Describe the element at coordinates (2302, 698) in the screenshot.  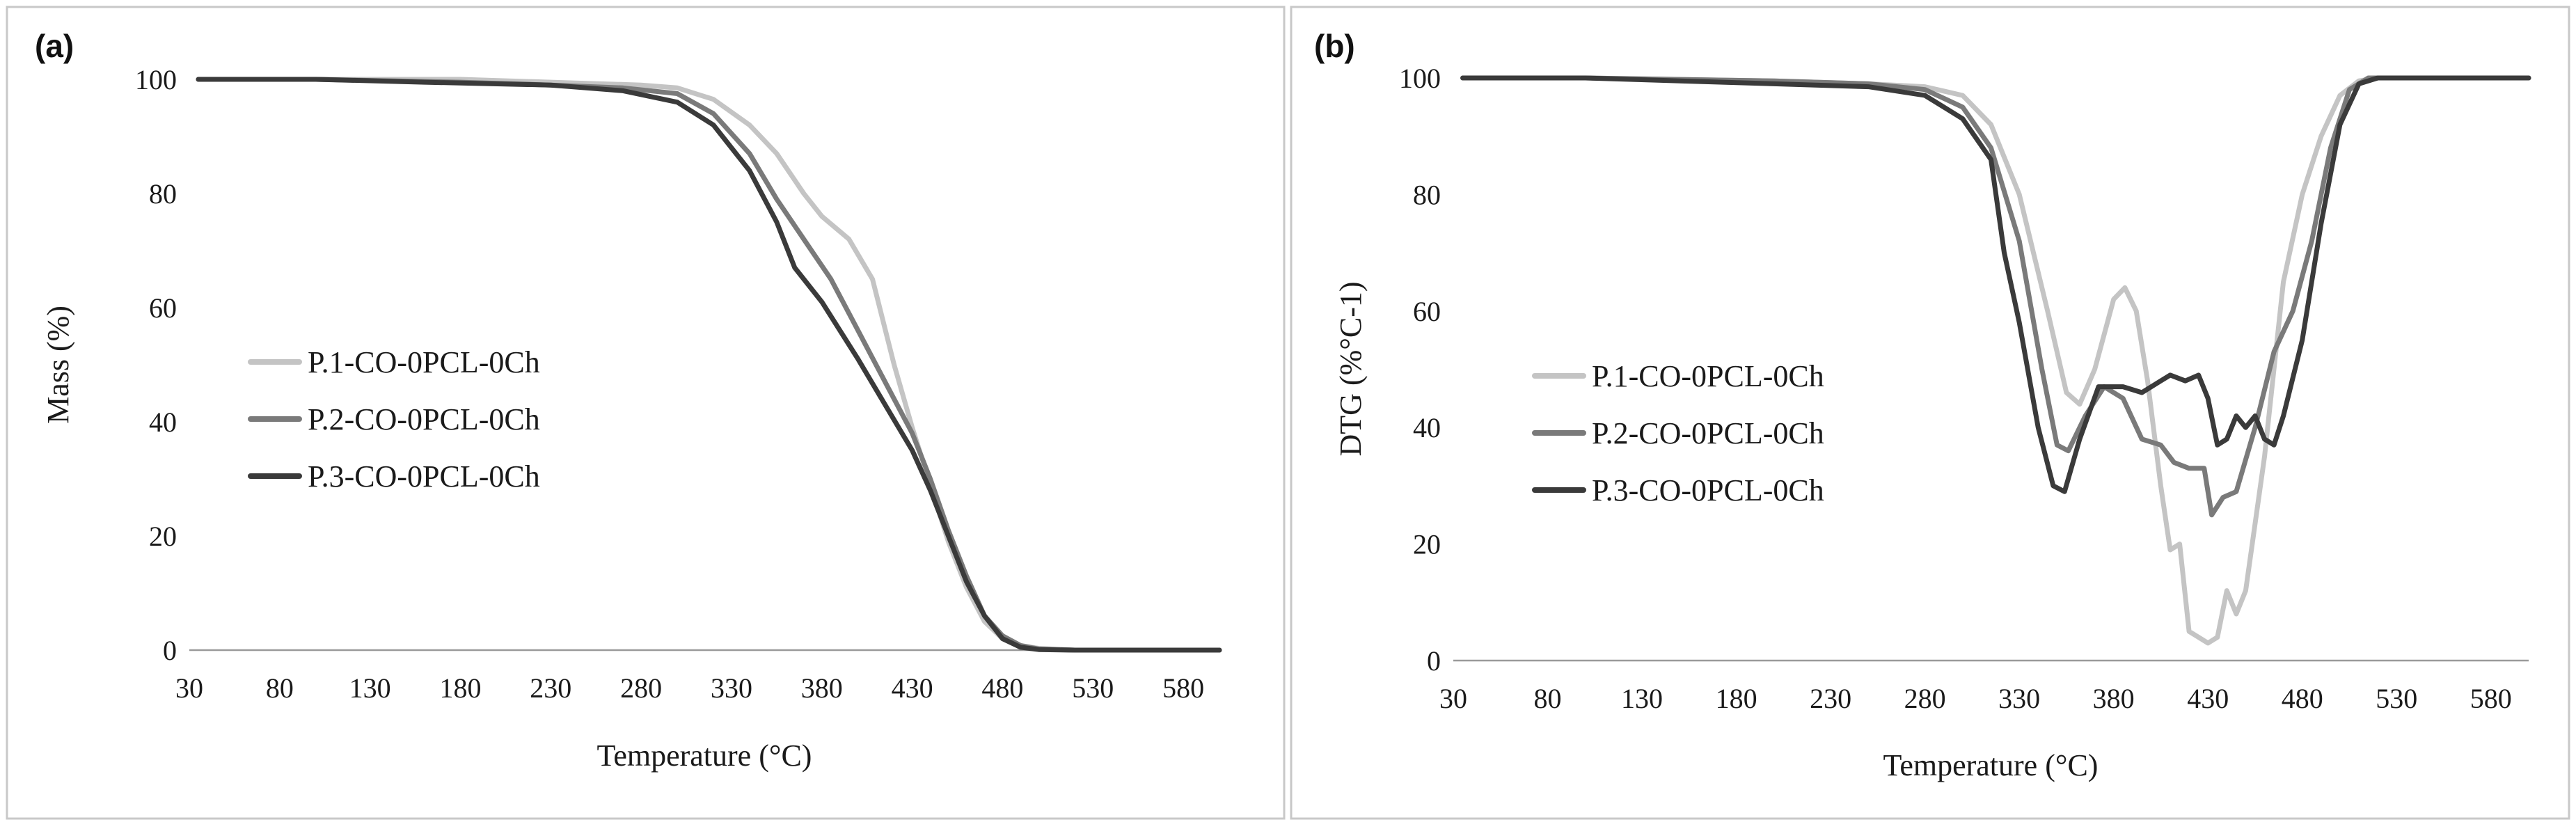
I see `panel-b-x-tick-label: 480` at that location.